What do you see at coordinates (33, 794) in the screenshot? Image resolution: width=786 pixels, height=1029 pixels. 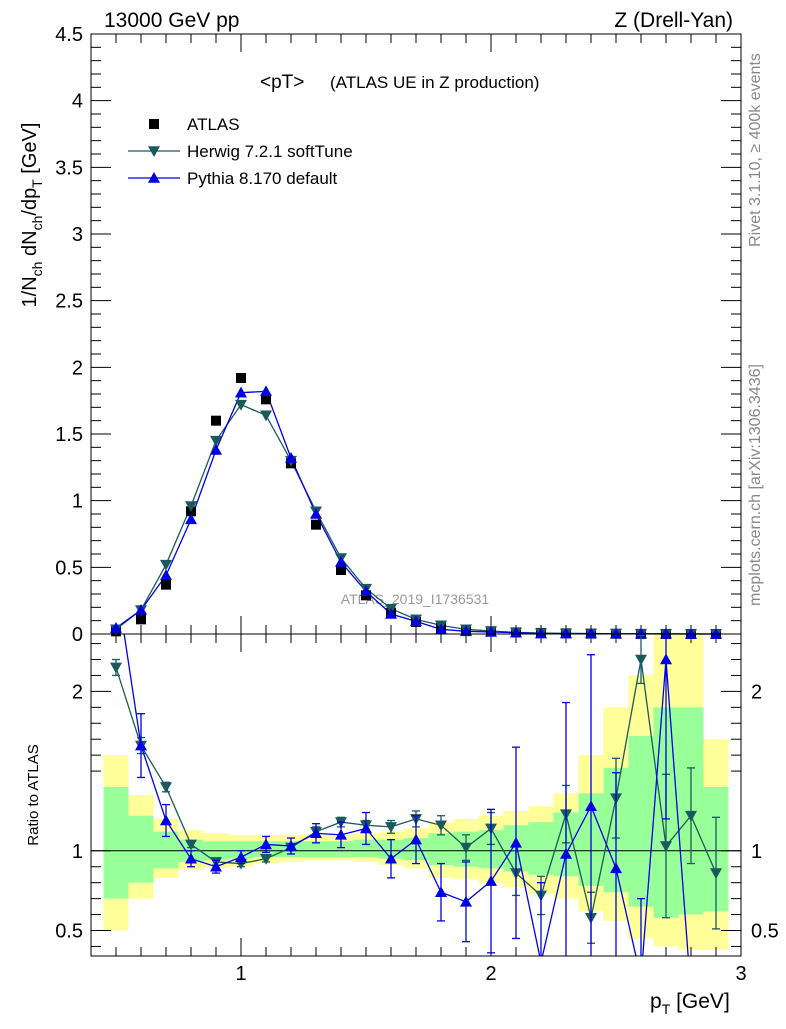 I see `ratio-ylabel: Ratio to ATLAS` at bounding box center [33, 794].